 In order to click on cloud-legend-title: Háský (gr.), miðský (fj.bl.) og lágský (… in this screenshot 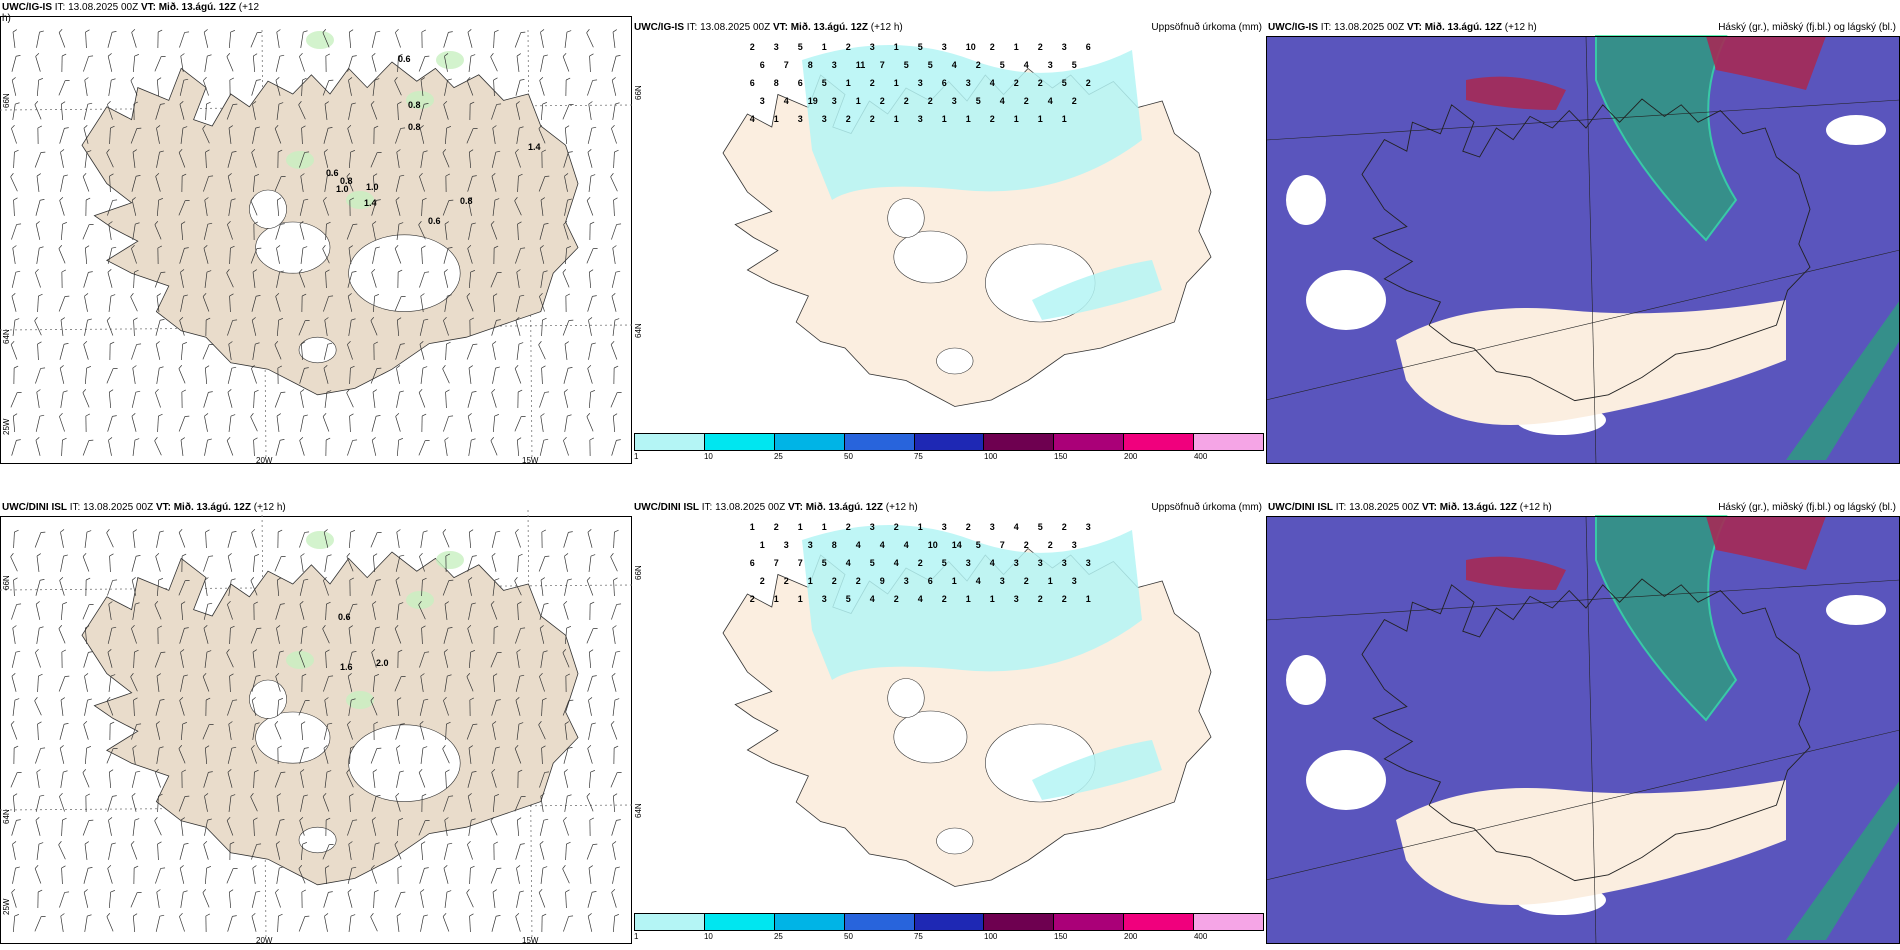, I will do `click(1807, 507)`.